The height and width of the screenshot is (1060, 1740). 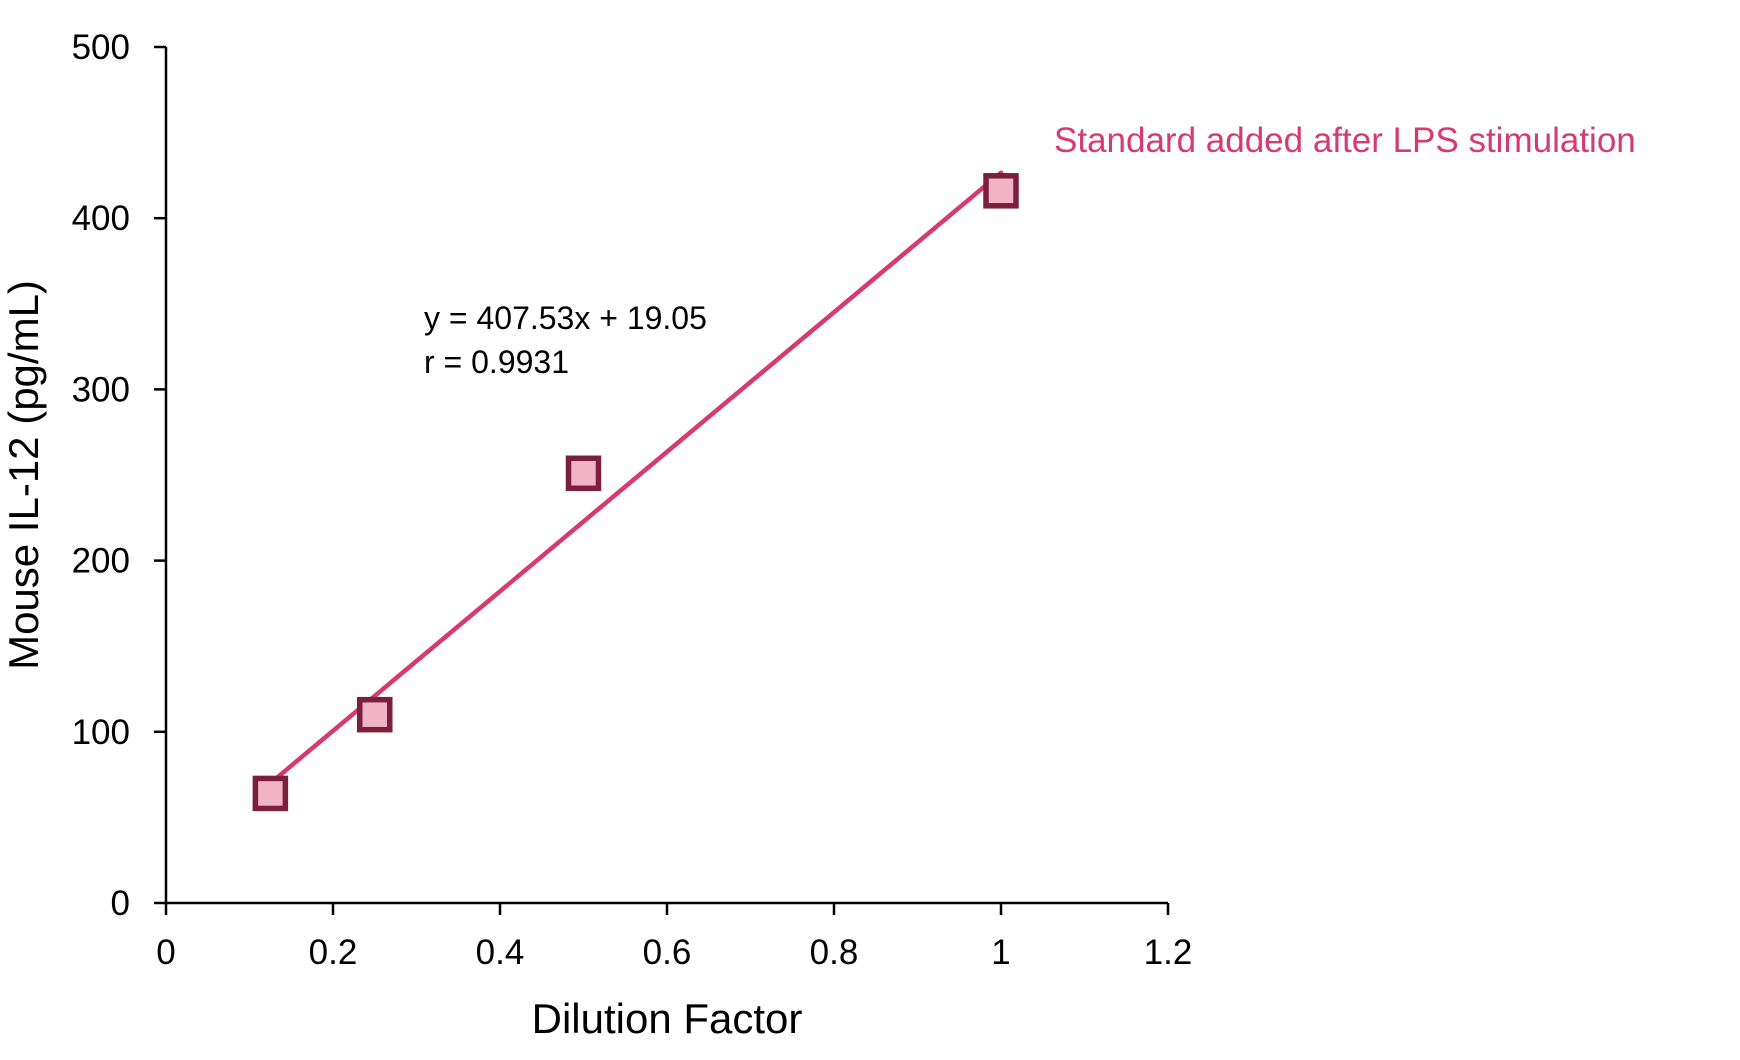 What do you see at coordinates (119, 475) in the screenshot?
I see `y-axis-ticks: 0 100 200 300 400 500` at bounding box center [119, 475].